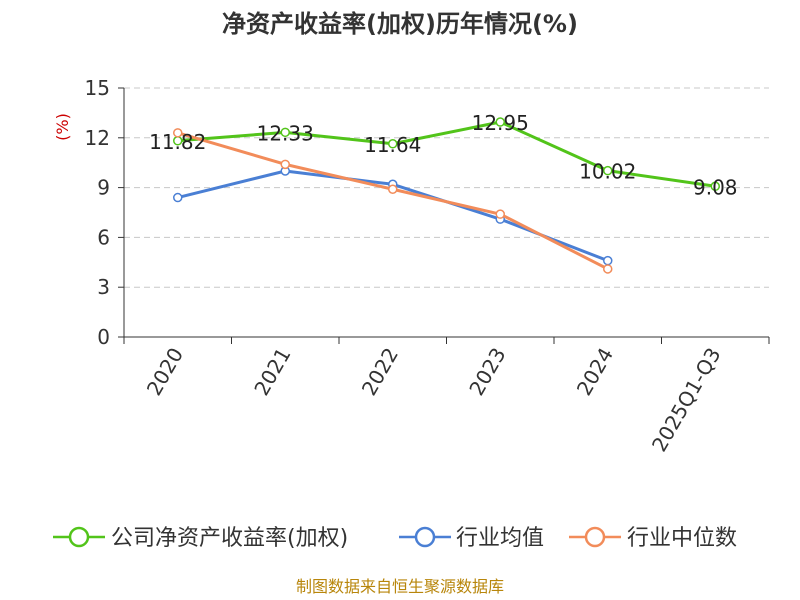 This screenshot has width=800, height=600. What do you see at coordinates (395, 538) in the screenshot?
I see `legend: 公司净资产收益率(加权) 行业均值 行业中位数` at bounding box center [395, 538].